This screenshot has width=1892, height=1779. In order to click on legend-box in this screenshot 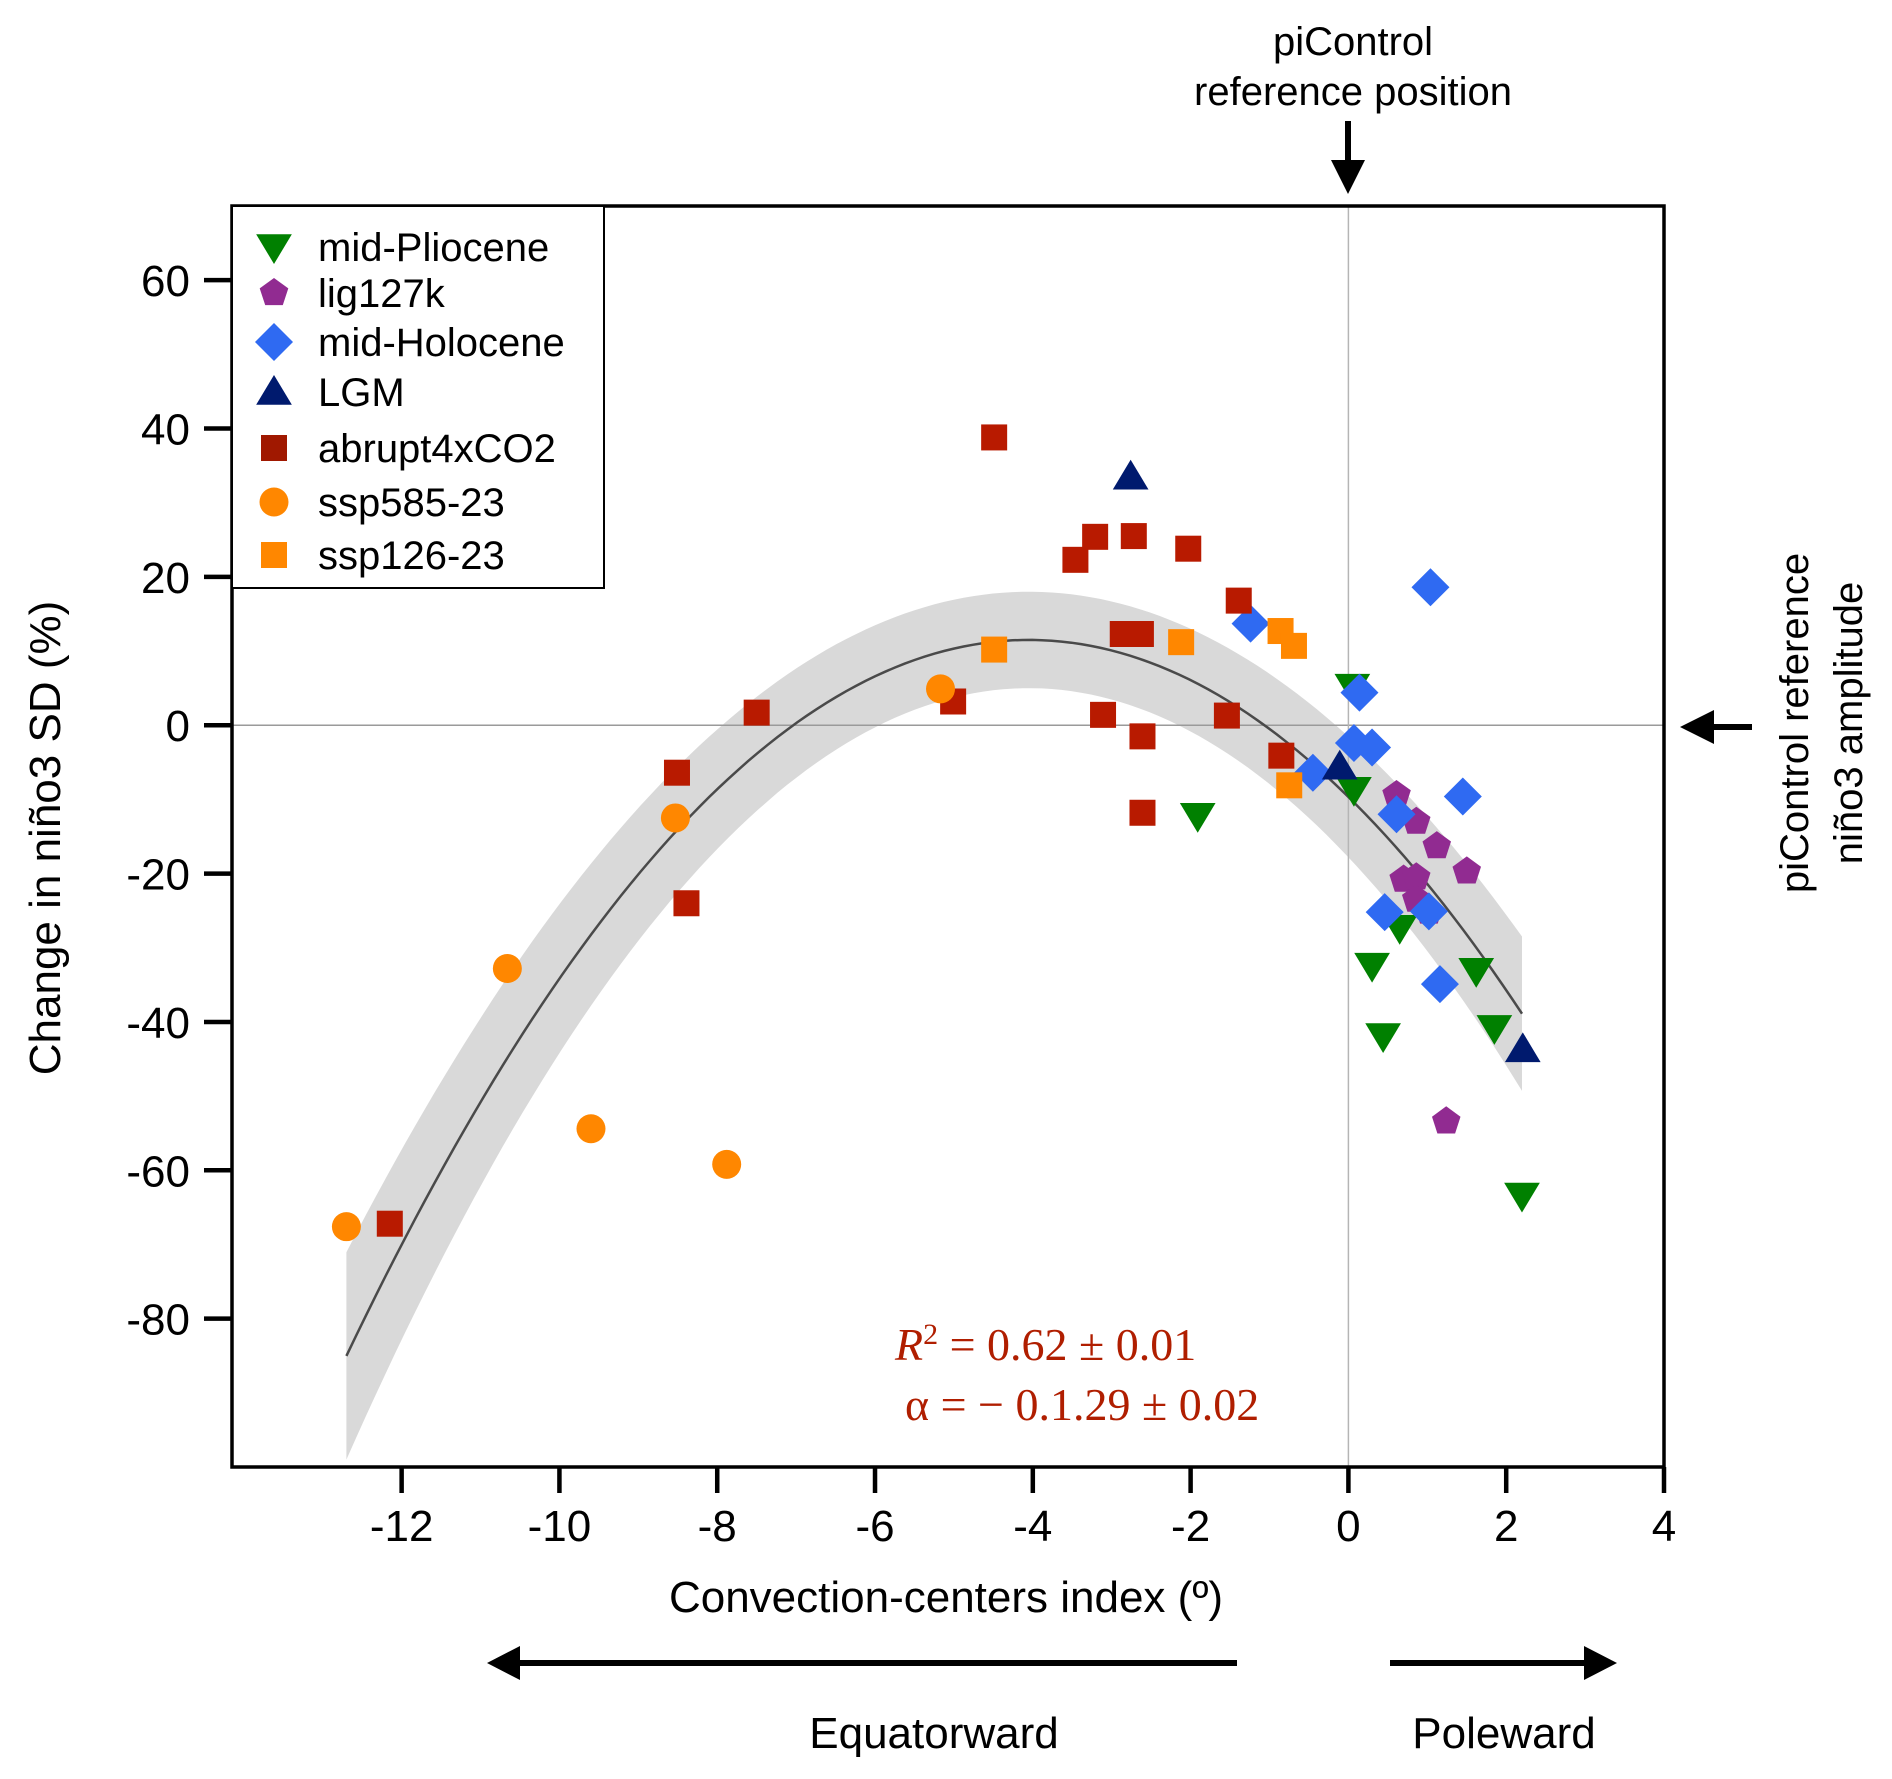, I will do `click(418, 397)`.